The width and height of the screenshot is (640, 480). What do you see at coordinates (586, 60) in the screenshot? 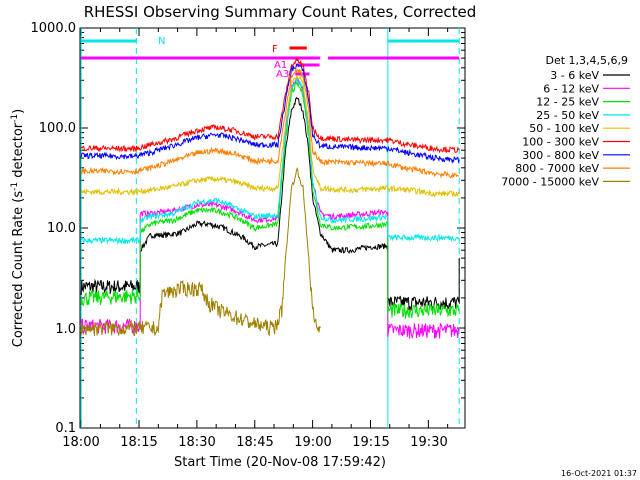
I see `legend-title: Det 1,3,4,5,6,9` at bounding box center [586, 60].